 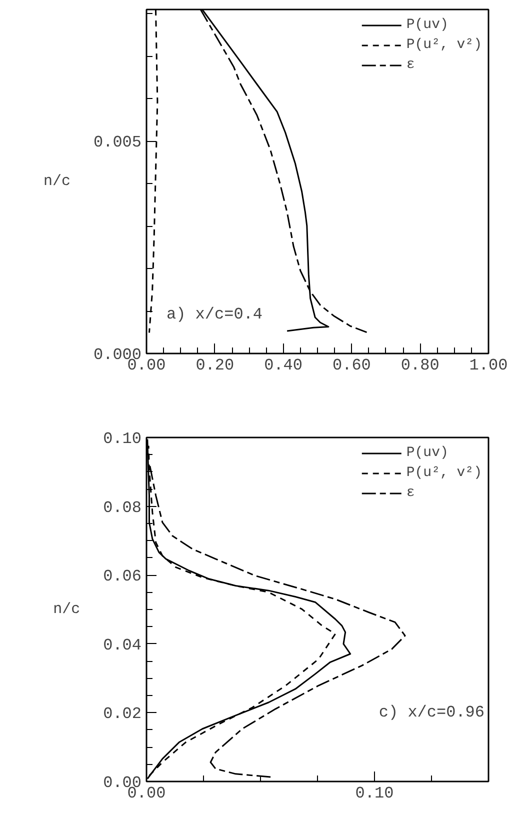 What do you see at coordinates (351, 365) in the screenshot?
I see `x-tick-label: 0.60` at bounding box center [351, 365].